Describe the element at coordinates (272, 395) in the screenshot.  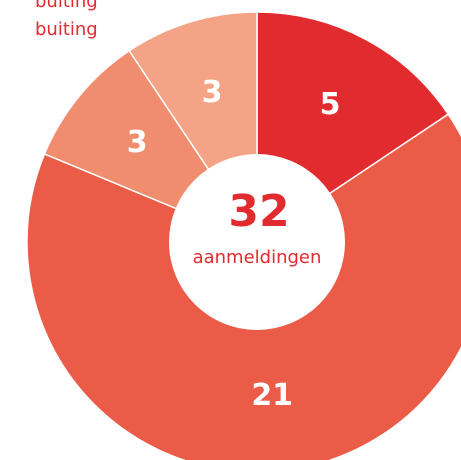
I see `slice-label: 21` at that location.